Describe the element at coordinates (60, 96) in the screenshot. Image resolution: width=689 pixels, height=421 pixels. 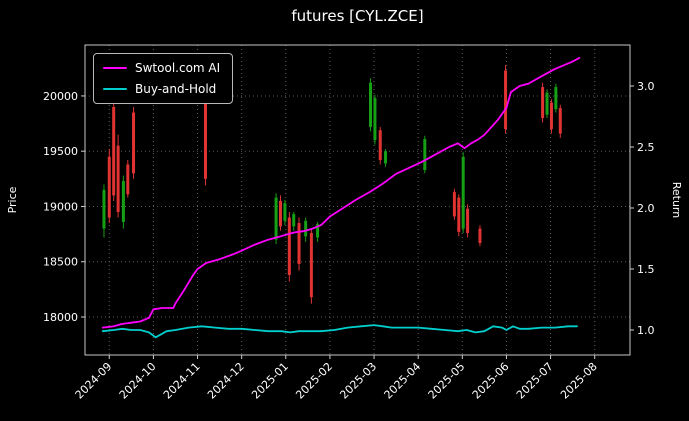
I see `y-left-tick-label: 20000` at that location.